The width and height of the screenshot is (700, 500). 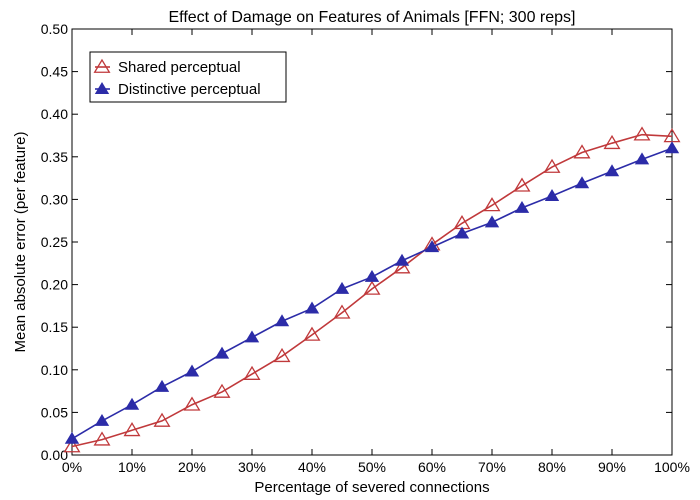 I want to click on x-tick-label: 100%, so click(x=672, y=467).